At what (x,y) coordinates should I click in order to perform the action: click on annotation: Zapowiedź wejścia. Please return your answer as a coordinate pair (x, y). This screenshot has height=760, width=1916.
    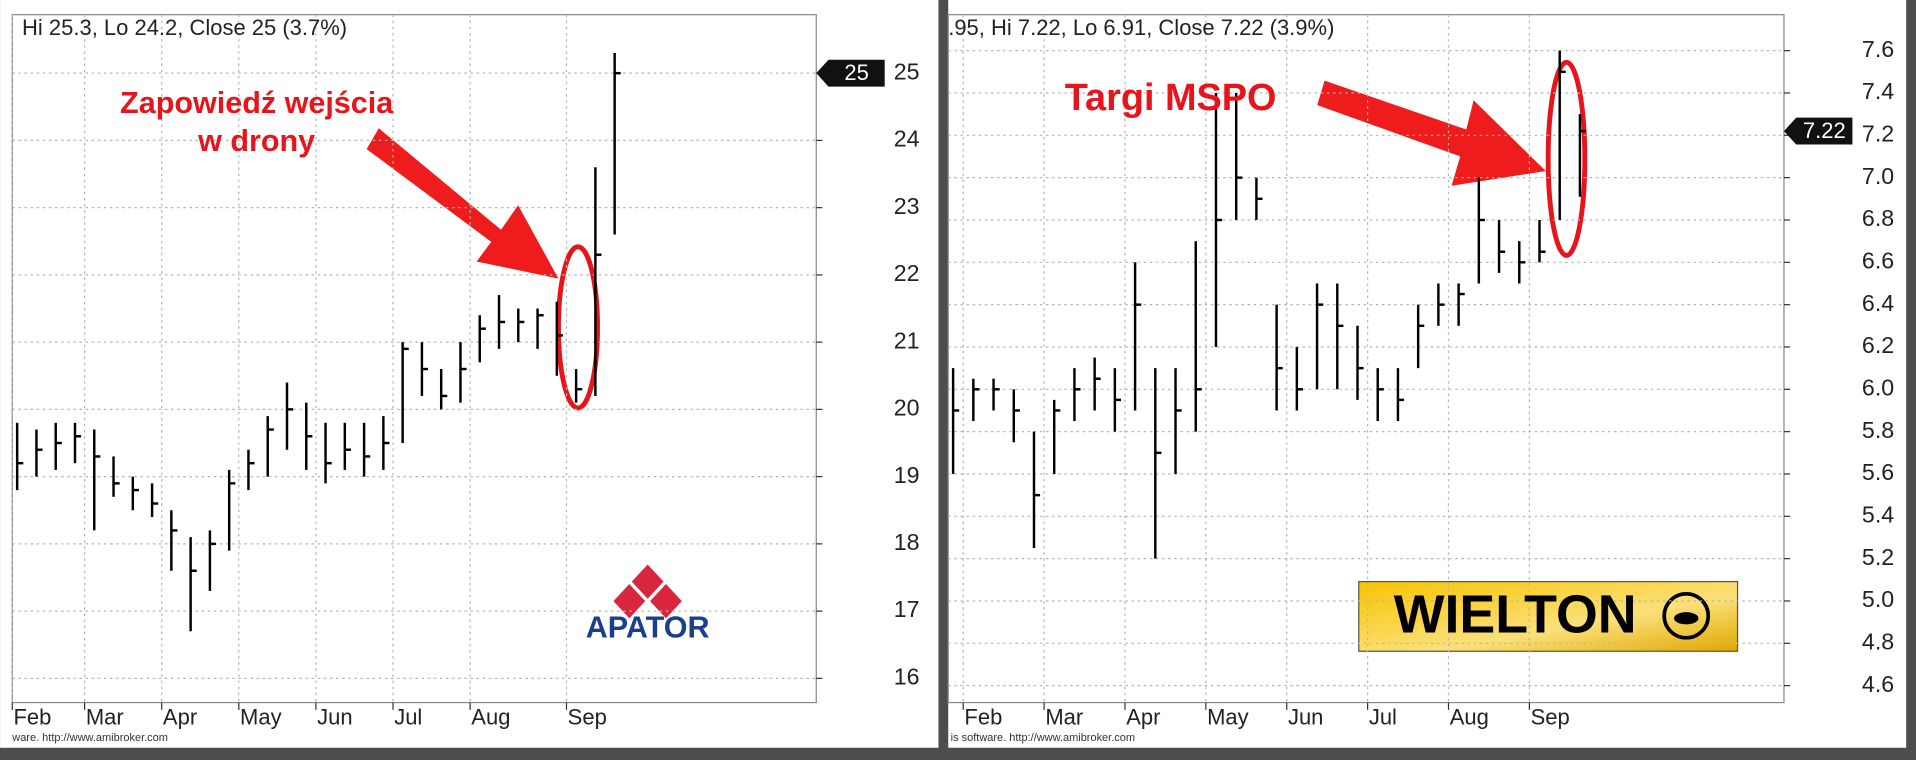
    Looking at the image, I should click on (257, 103).